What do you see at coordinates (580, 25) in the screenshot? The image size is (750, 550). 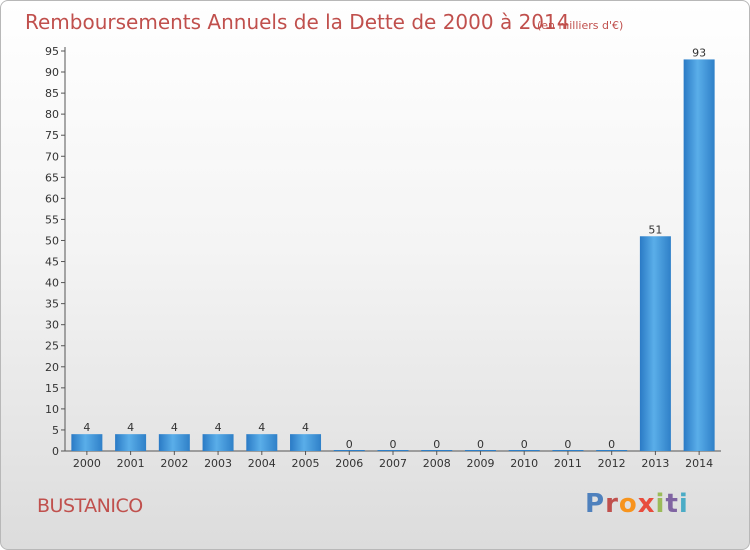 I see `chart-subtitle: (en milliers d'€)` at bounding box center [580, 25].